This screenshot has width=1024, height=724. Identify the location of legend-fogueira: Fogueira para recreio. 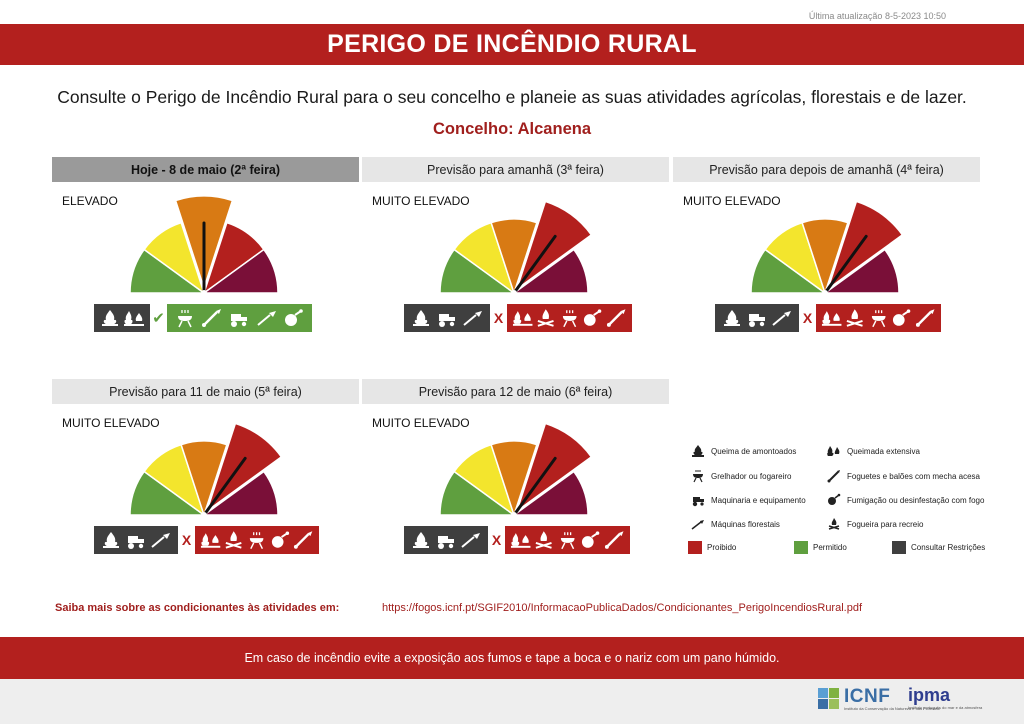
(874, 524).